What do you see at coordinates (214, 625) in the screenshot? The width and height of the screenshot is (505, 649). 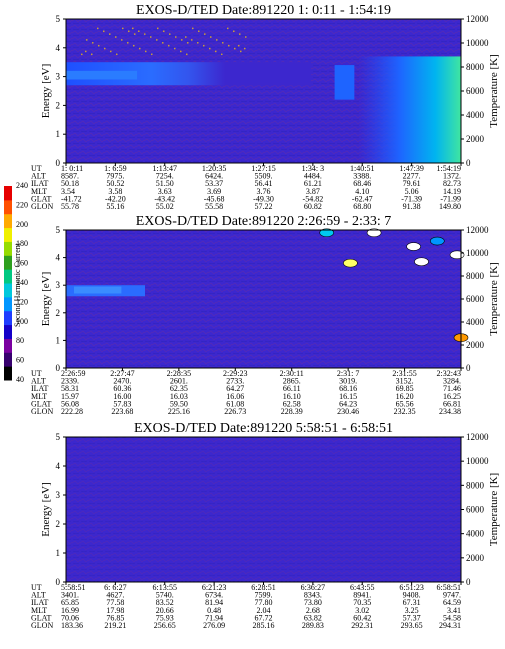 I see `table-cell: 276.09` at bounding box center [214, 625].